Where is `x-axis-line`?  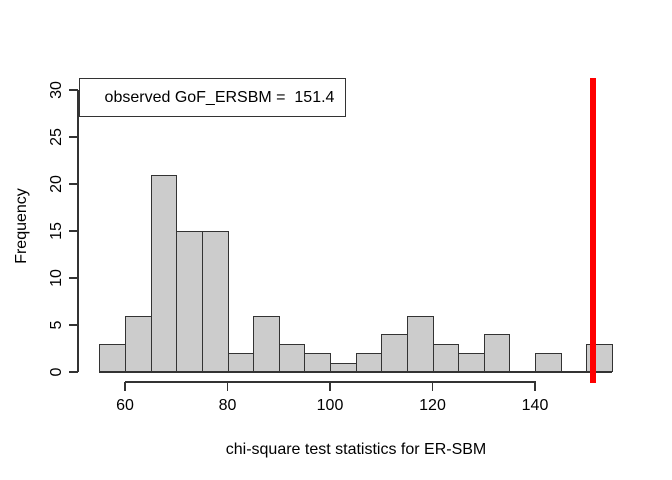 x-axis-line is located at coordinates (330, 382).